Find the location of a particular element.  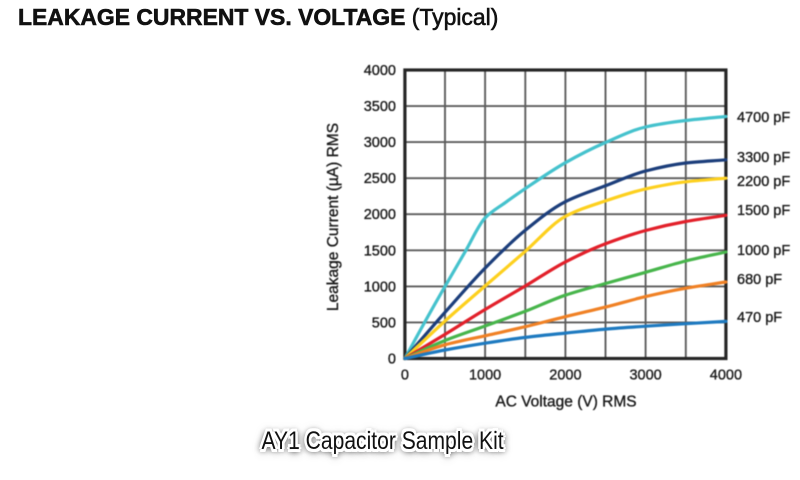

svg-text: 500 is located at coordinates (384, 323).